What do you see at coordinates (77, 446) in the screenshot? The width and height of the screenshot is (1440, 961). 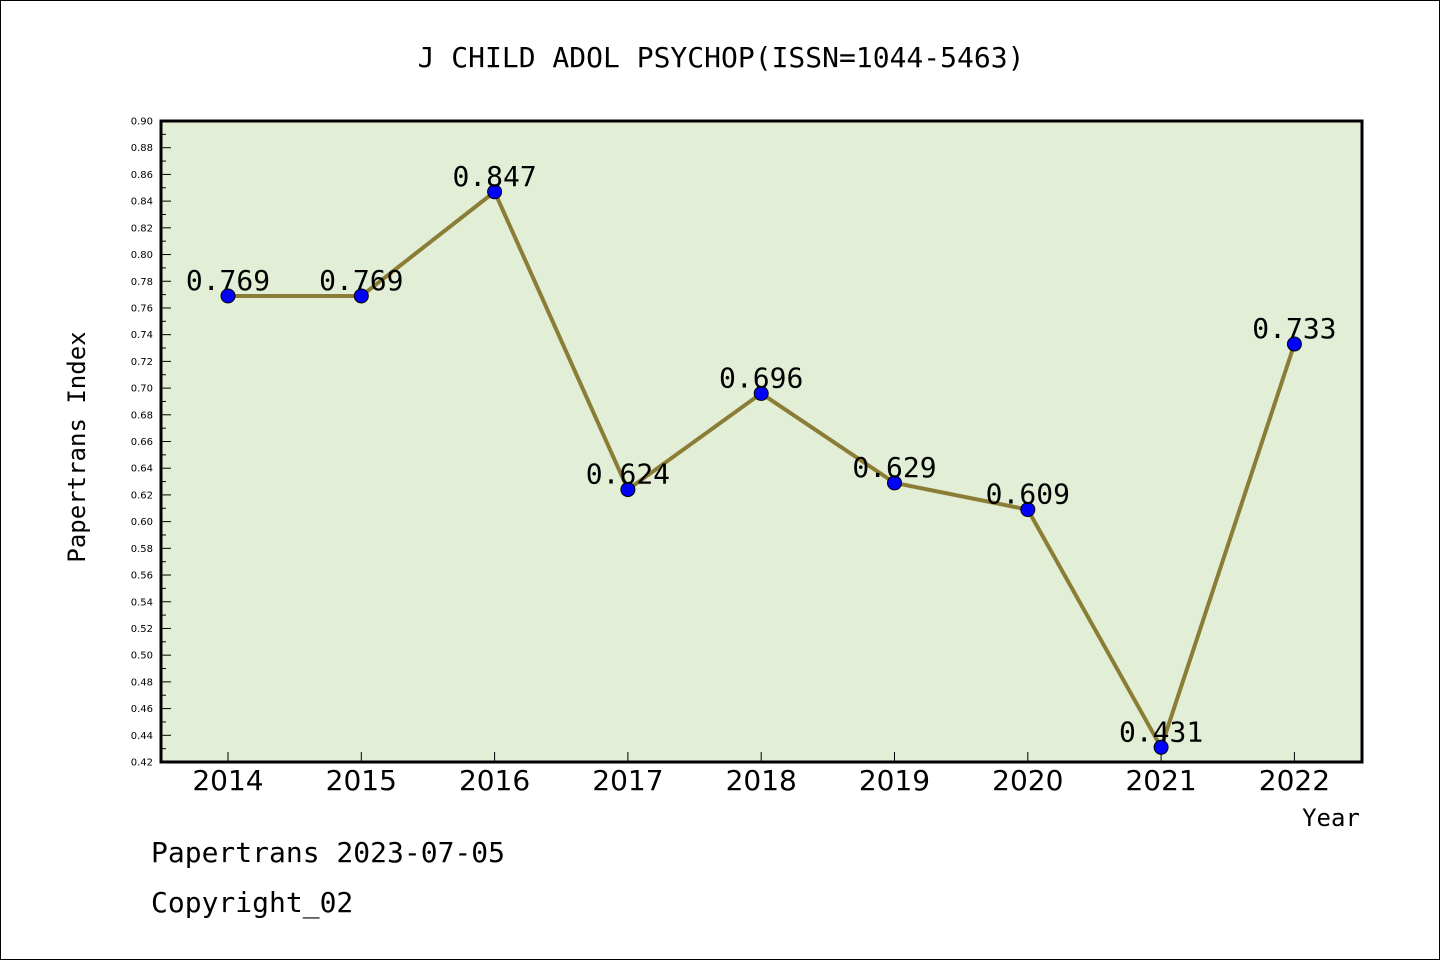 I see `y-axis-label: Papertrans Index` at bounding box center [77, 446].